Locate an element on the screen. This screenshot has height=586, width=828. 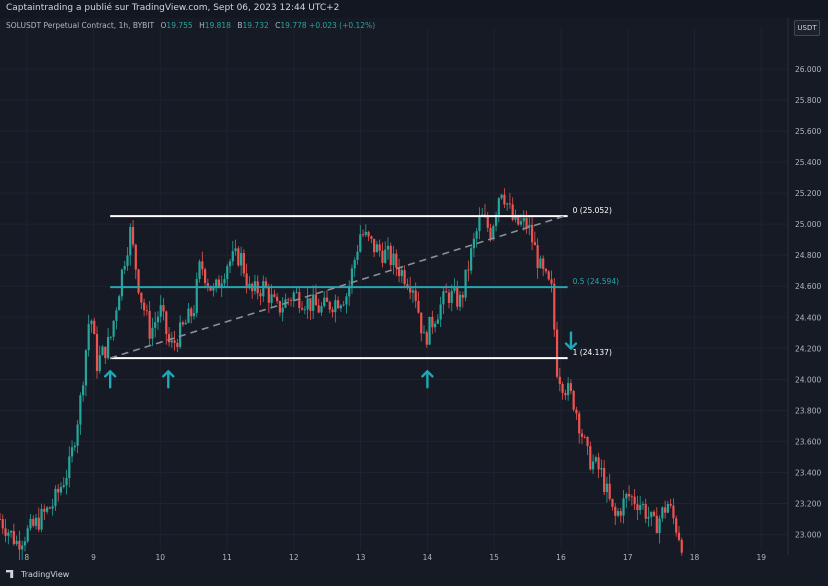
low-key: B is located at coordinates (240, 25).